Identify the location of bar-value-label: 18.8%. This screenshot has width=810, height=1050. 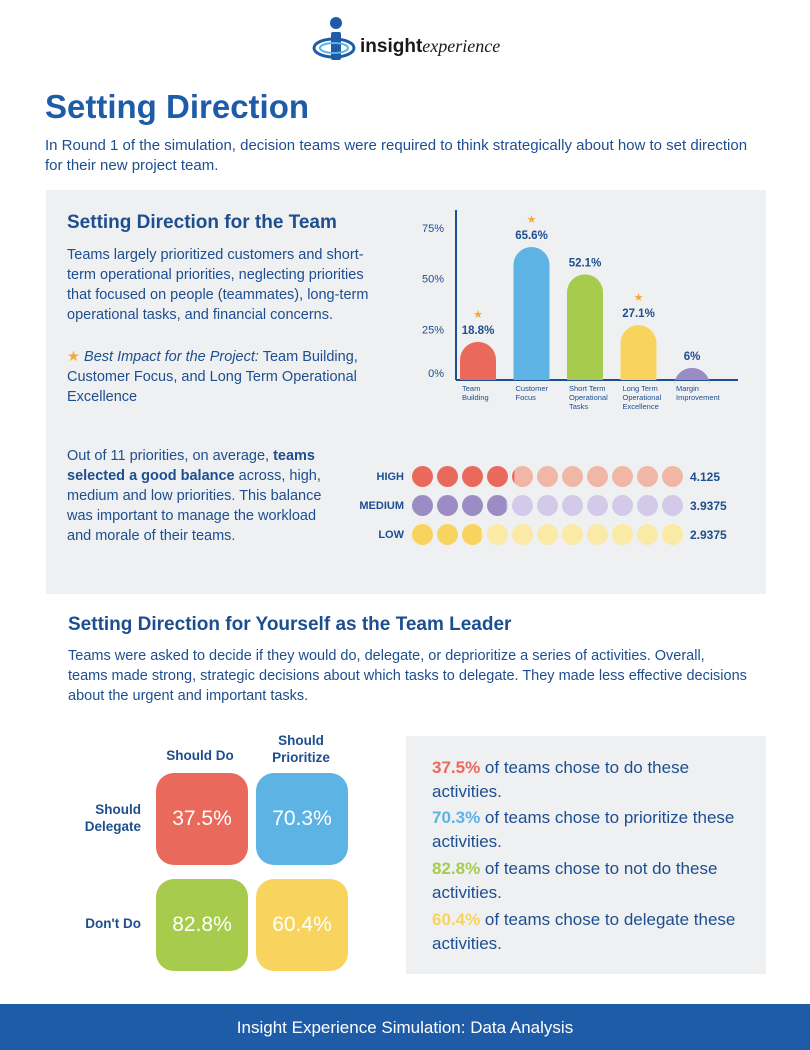
(478, 331).